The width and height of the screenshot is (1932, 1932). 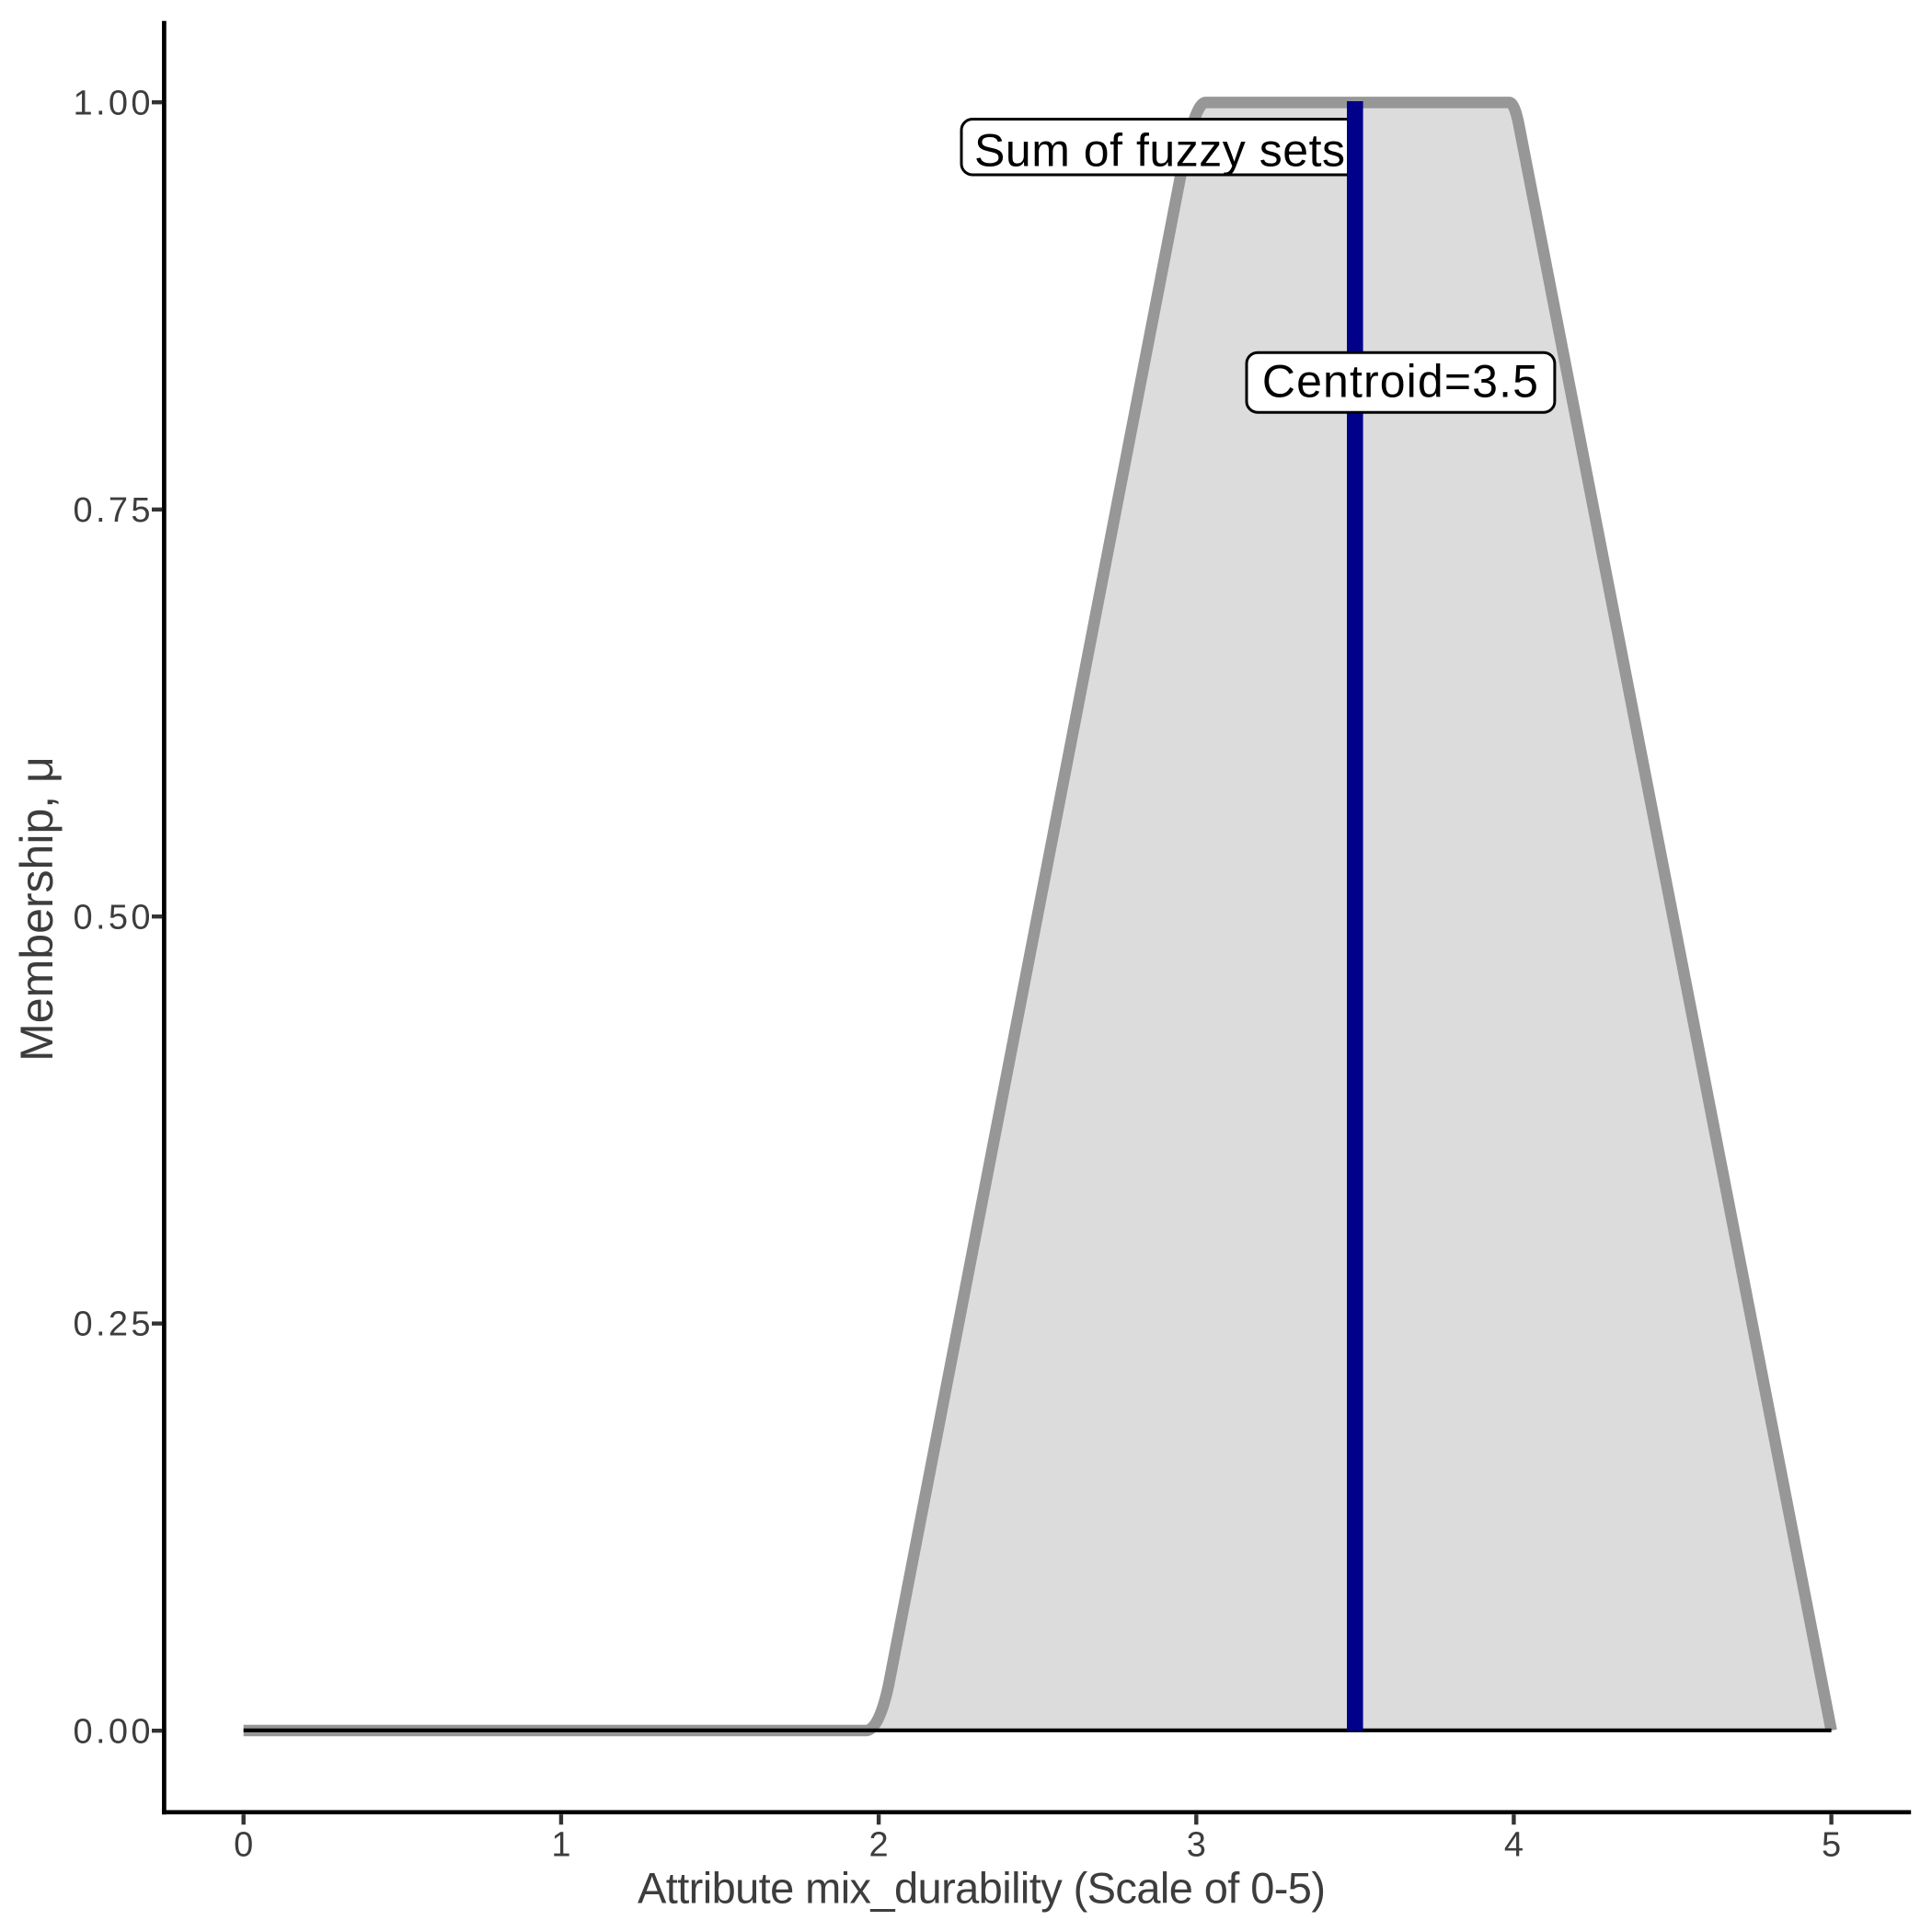 I want to click on svg-text: Centroid=3.5, so click(x=1400, y=382).